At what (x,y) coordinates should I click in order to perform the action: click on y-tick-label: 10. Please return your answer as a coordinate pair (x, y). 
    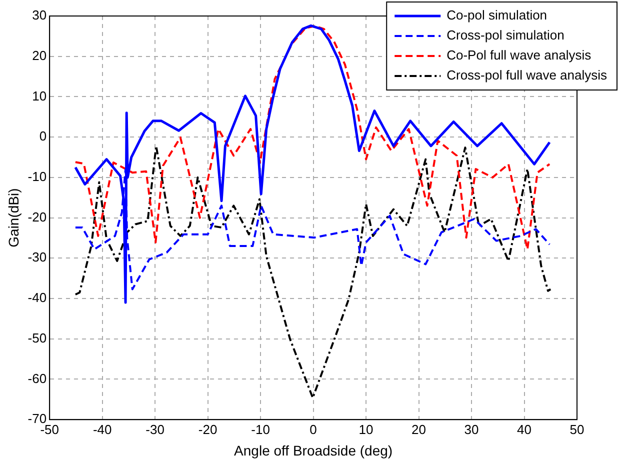
    Looking at the image, I should click on (39, 96).